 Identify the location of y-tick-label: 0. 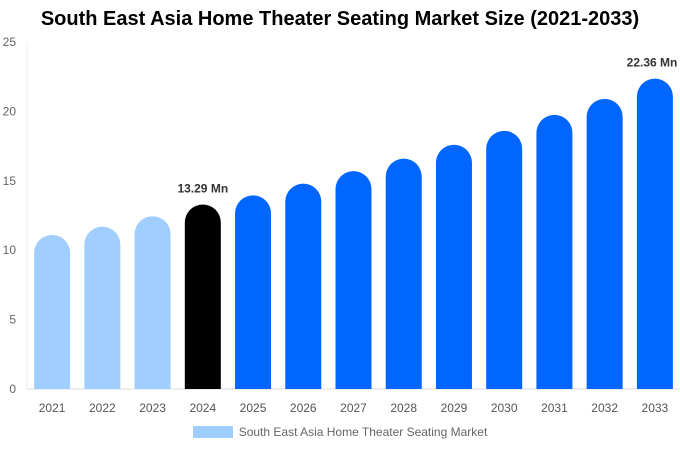
(12, 389).